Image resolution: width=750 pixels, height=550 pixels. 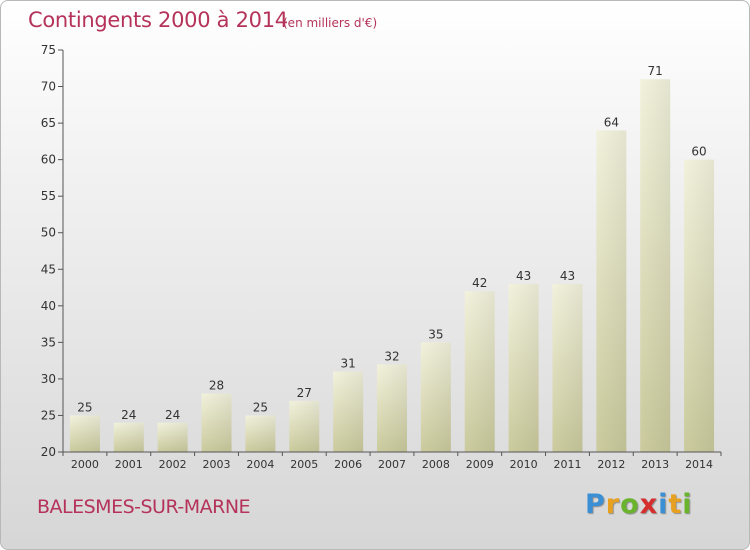 I want to click on x-tick-label: 2006, so click(x=348, y=464).